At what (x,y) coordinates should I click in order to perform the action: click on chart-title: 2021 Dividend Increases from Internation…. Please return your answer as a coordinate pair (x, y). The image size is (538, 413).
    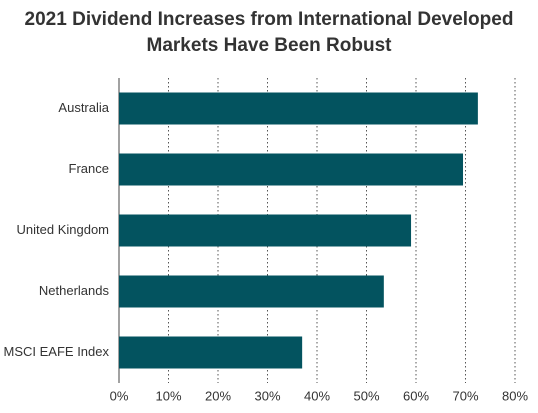
    Looking at the image, I should click on (269, 19).